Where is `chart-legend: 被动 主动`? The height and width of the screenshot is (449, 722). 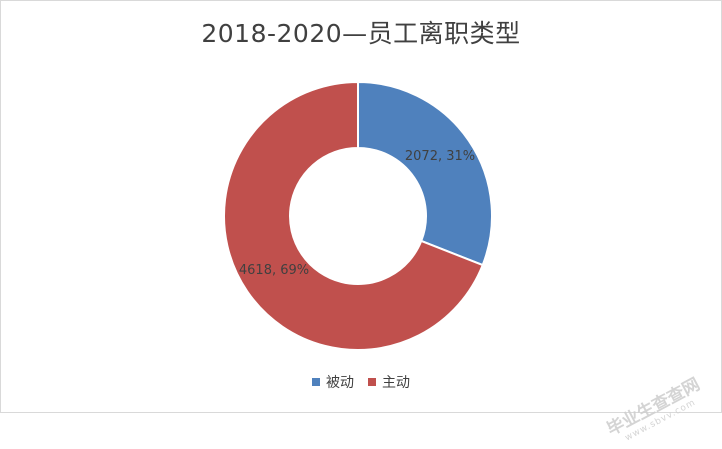 chart-legend: 被动 主动 is located at coordinates (361, 382).